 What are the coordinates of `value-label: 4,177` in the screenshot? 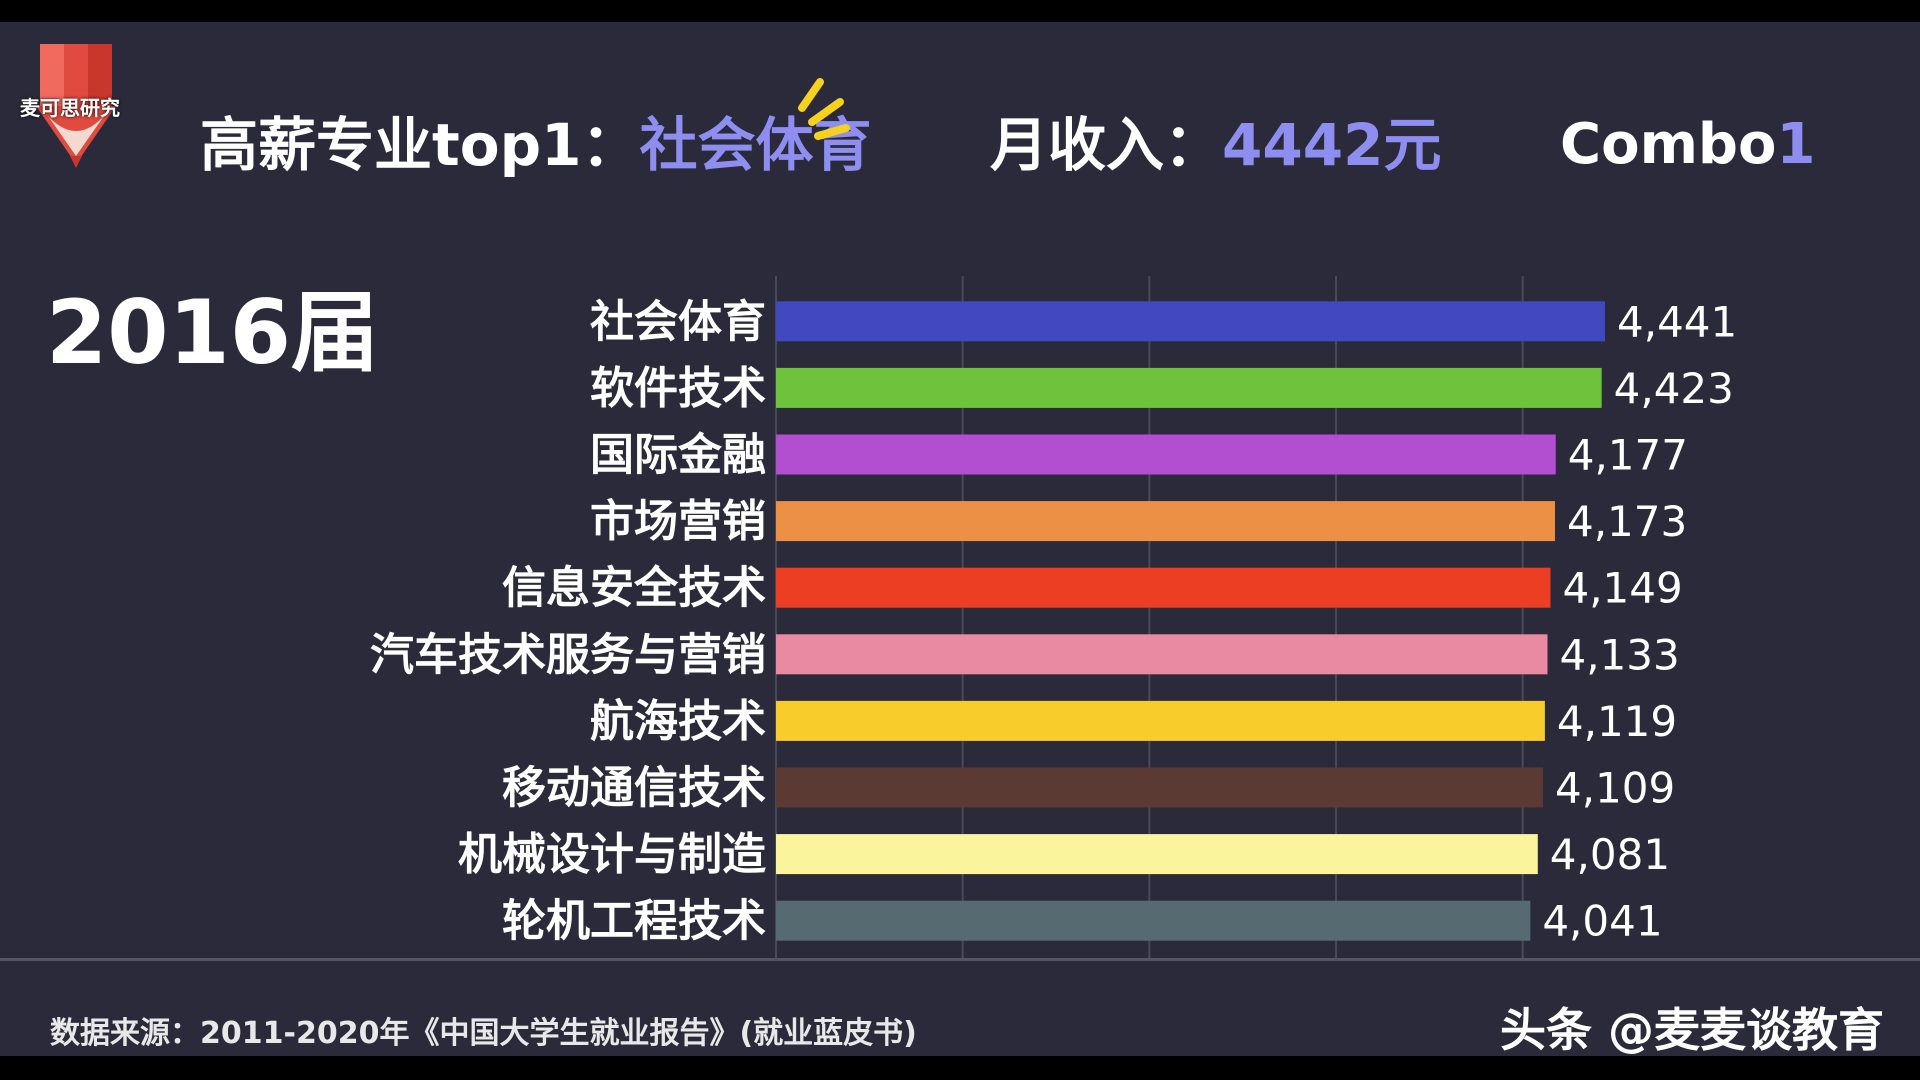 It's located at (1628, 455).